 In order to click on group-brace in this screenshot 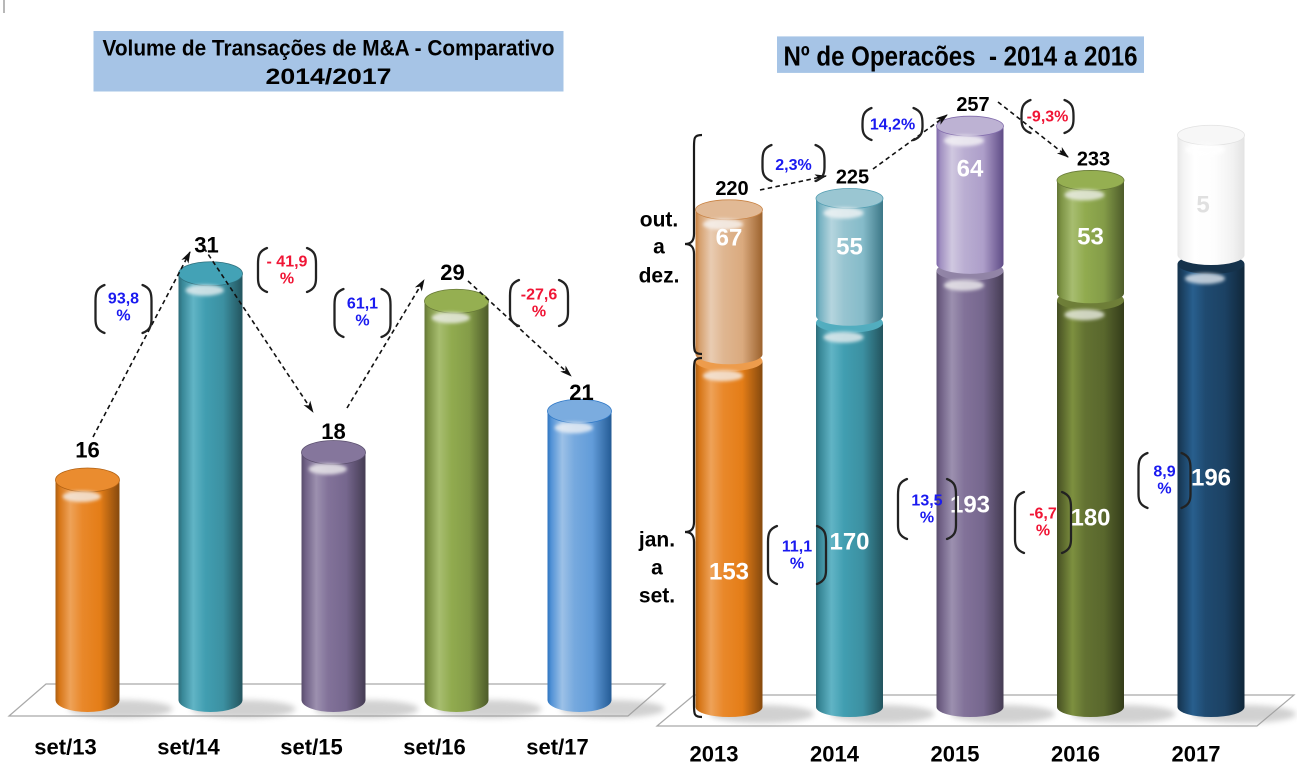, I will do `click(693, 244)`.